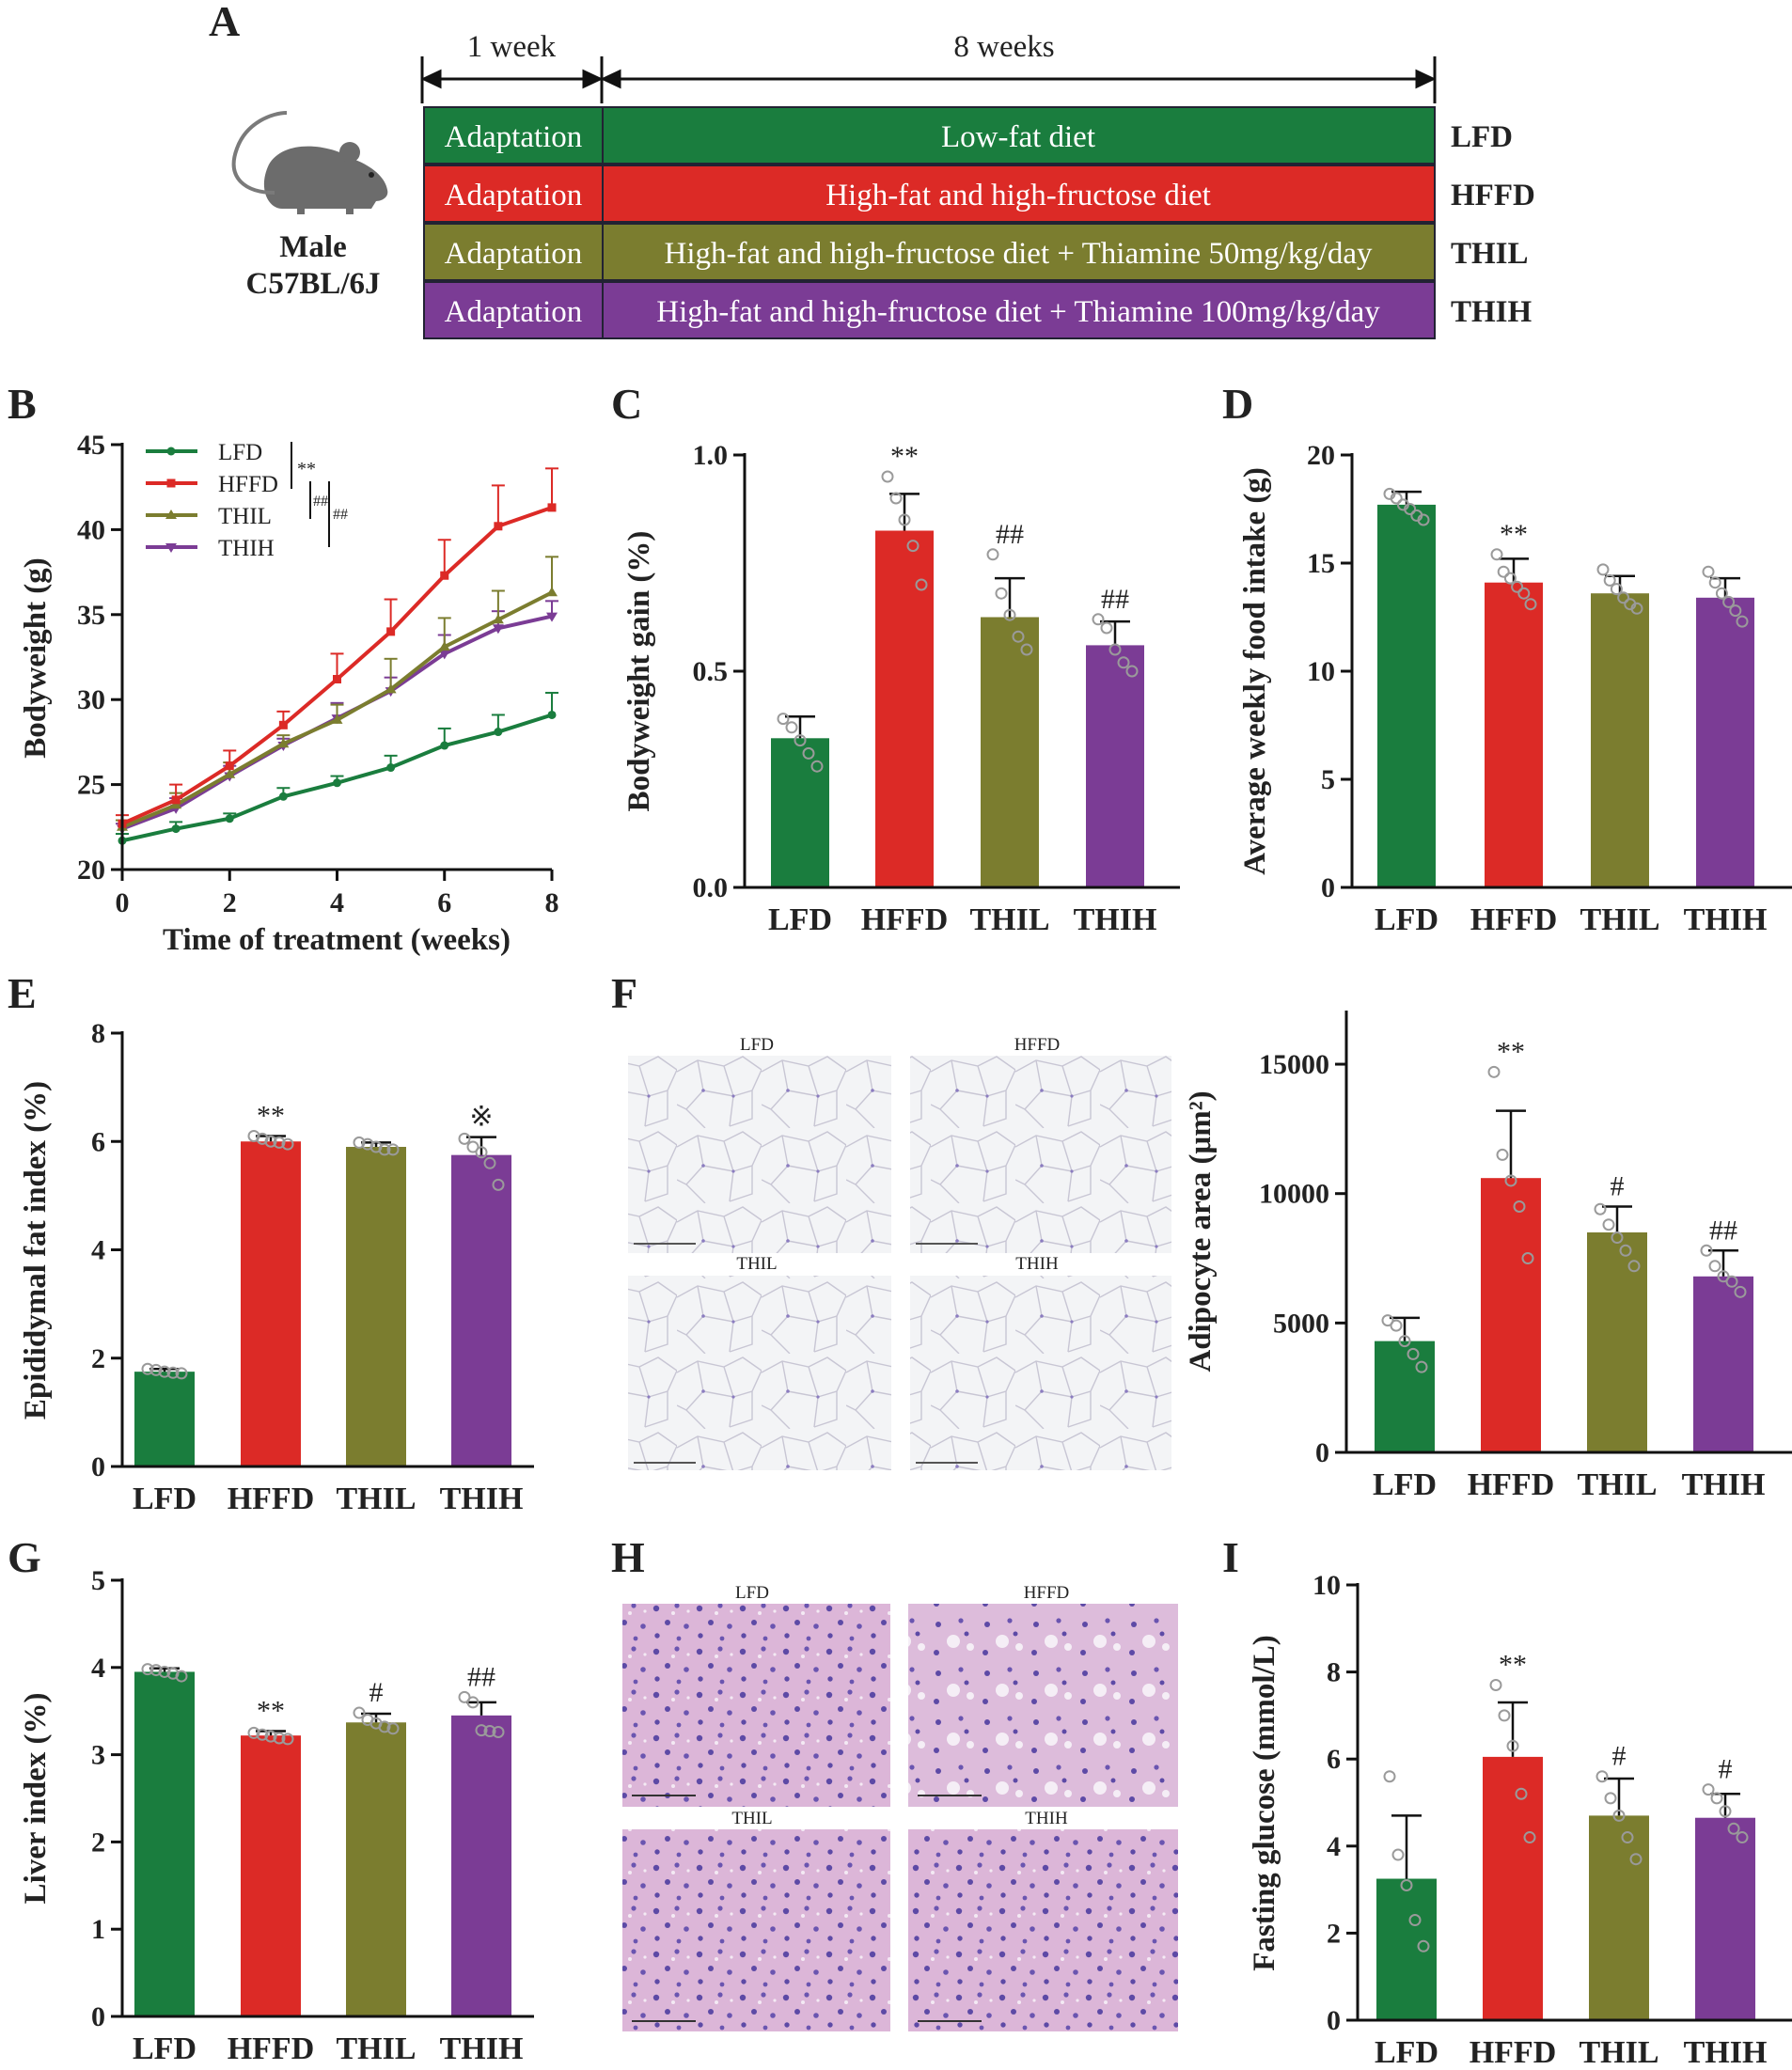 The width and height of the screenshot is (1792, 2070). Describe the element at coordinates (36, 658) in the screenshot. I see `y-axis-label: Bodyweight (g)` at that location.